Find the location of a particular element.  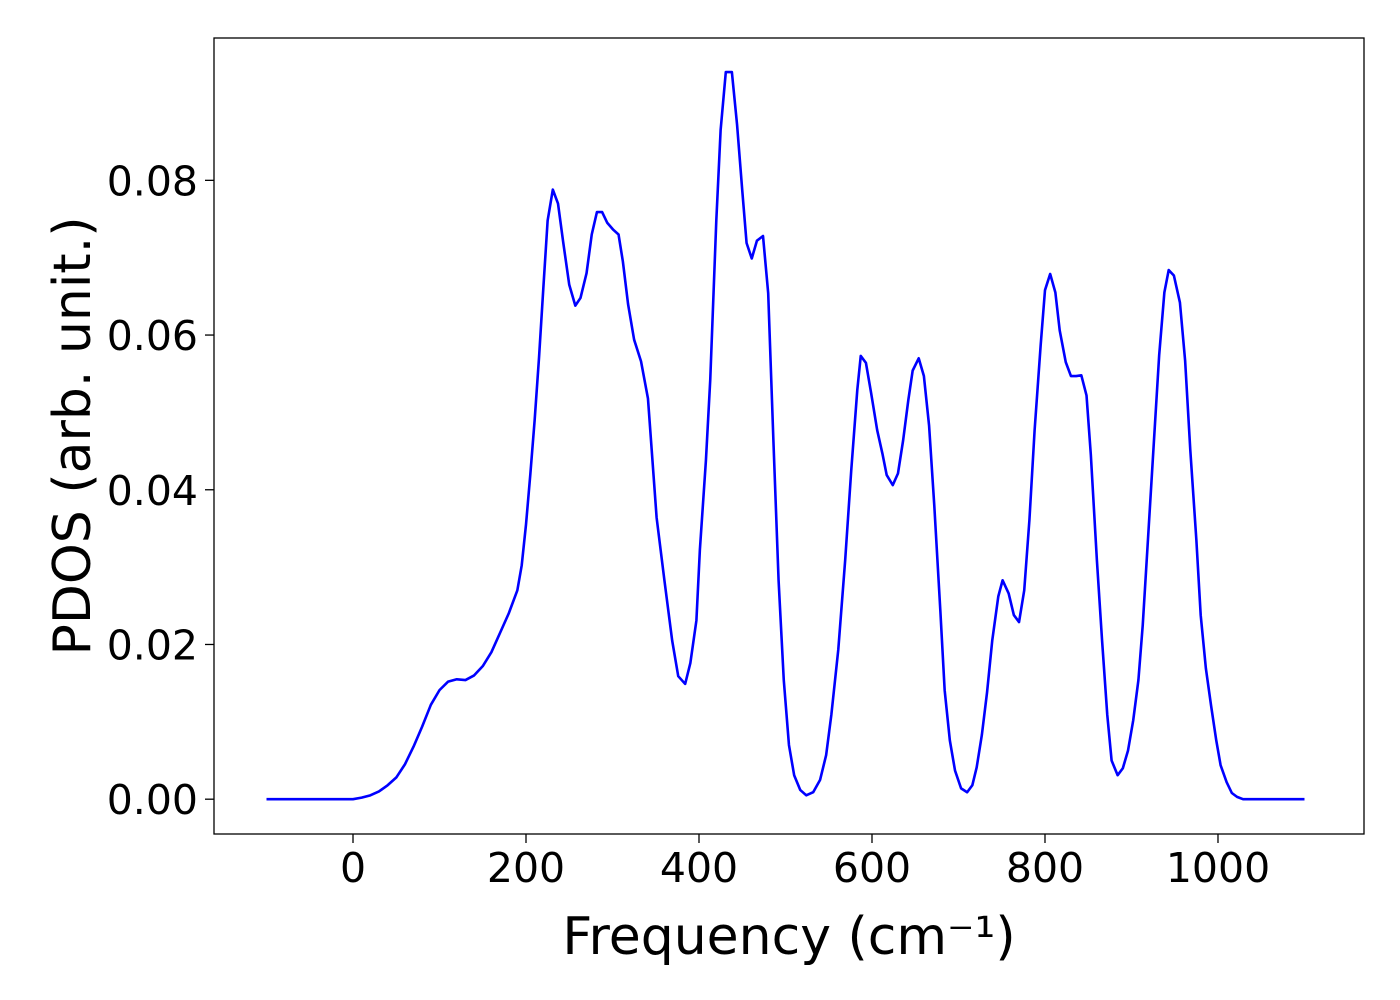

y-tick-label: 0.04 is located at coordinates (152, 491).